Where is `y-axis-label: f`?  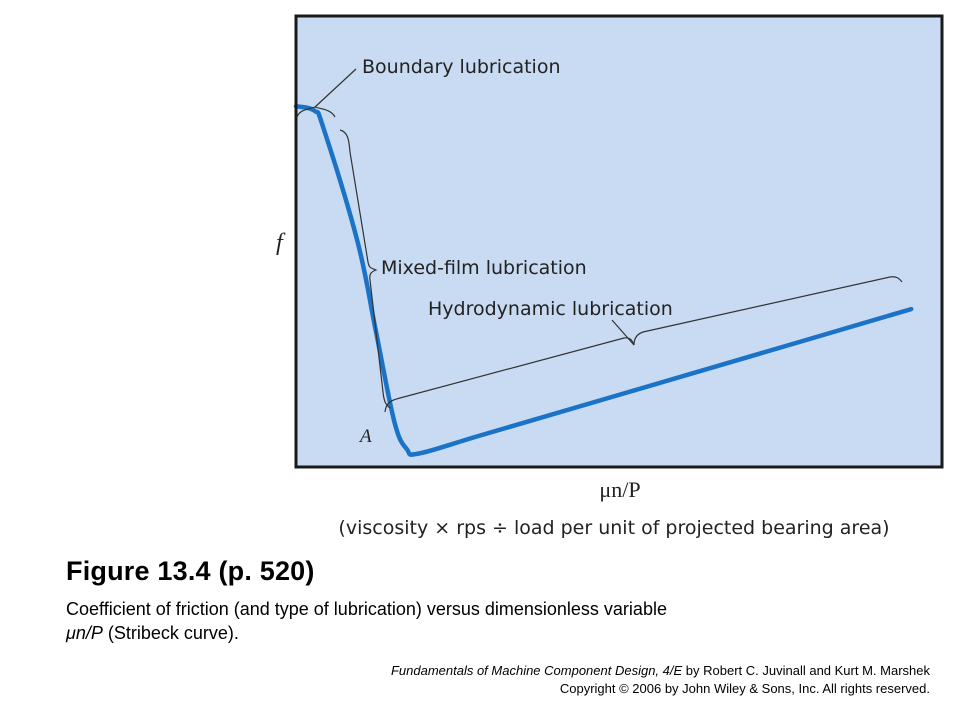 y-axis-label: f is located at coordinates (281, 243).